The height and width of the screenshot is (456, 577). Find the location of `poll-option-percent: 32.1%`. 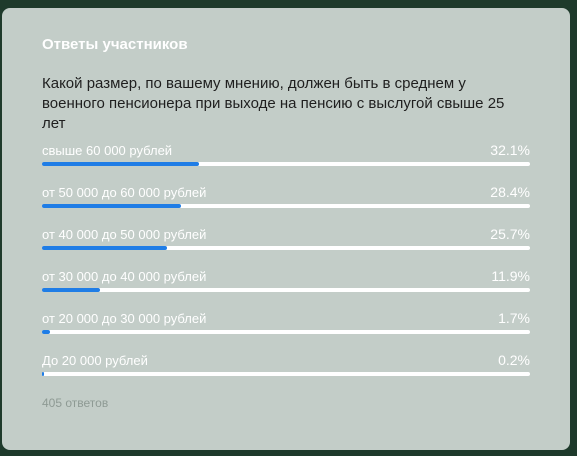

poll-option-percent: 32.1% is located at coordinates (510, 150).